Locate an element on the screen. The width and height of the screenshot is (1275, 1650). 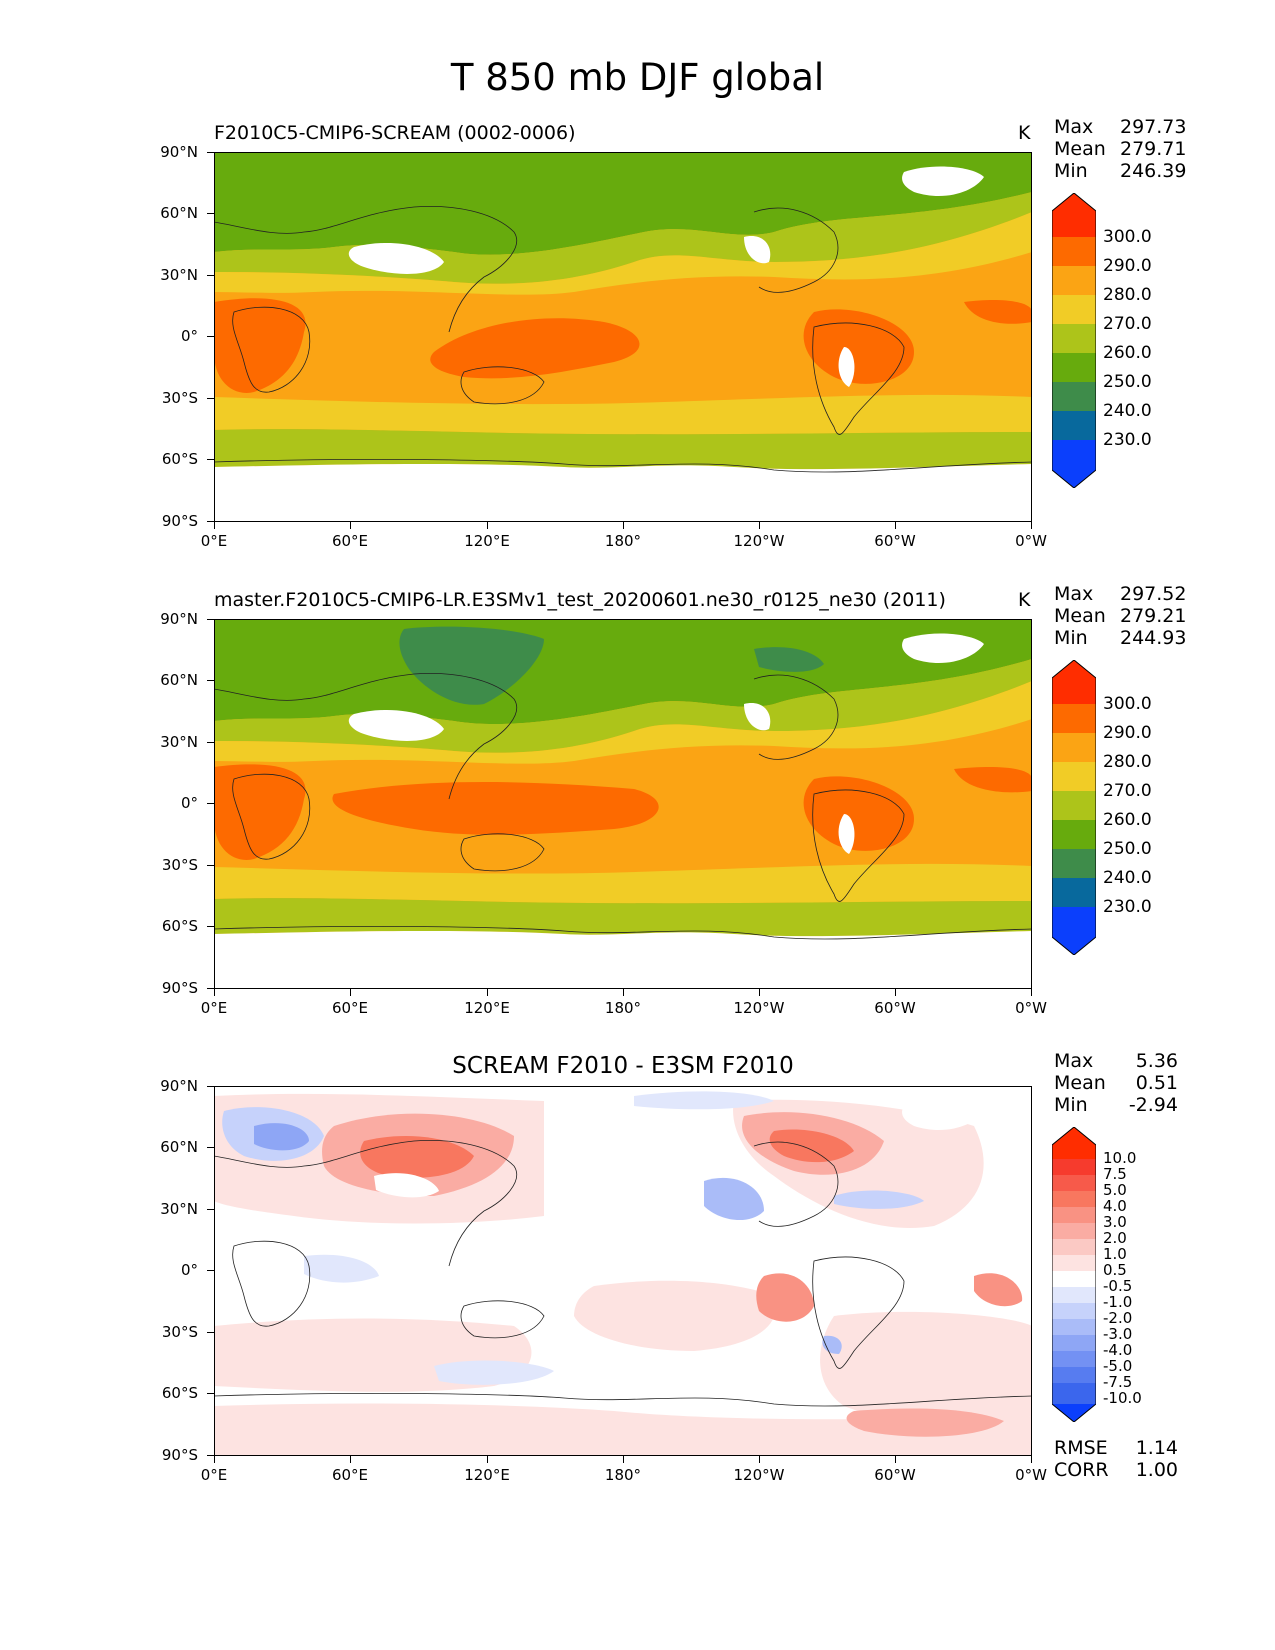
temperature-map is located at coordinates (623, 337).